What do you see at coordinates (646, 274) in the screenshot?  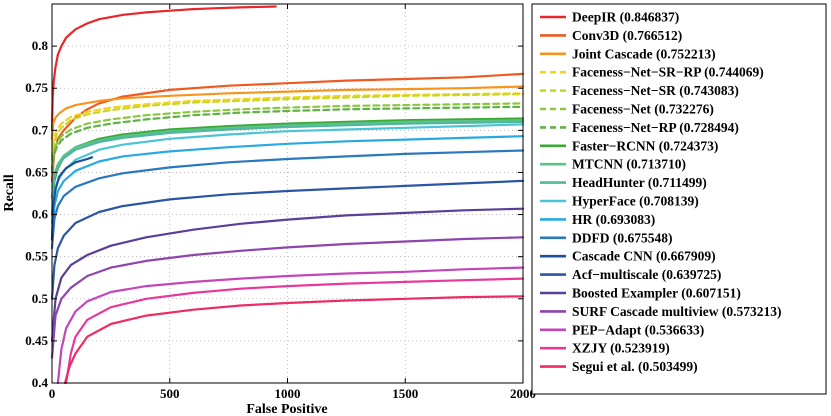 I see `legend-label: Acf−multiscale (0.639725)` at bounding box center [646, 274].